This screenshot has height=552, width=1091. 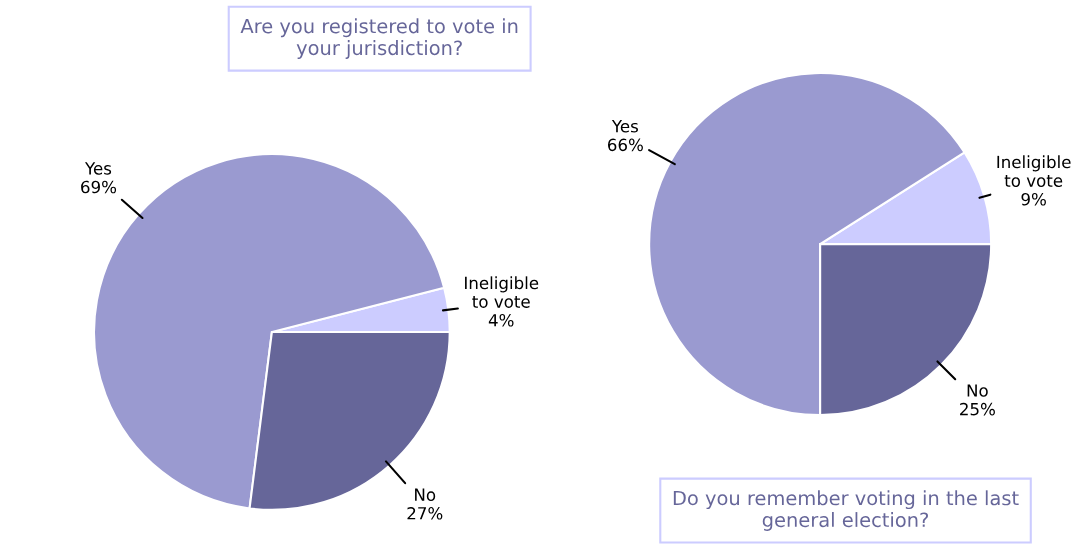 What do you see at coordinates (425, 513) in the screenshot?
I see `data-label: 27%` at bounding box center [425, 513].